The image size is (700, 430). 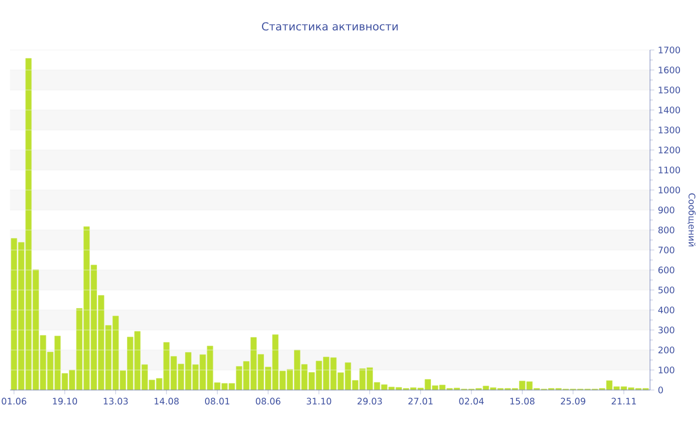 What do you see at coordinates (14, 401) in the screenshot?
I see `x-tick-label: 01.06` at bounding box center [14, 401].